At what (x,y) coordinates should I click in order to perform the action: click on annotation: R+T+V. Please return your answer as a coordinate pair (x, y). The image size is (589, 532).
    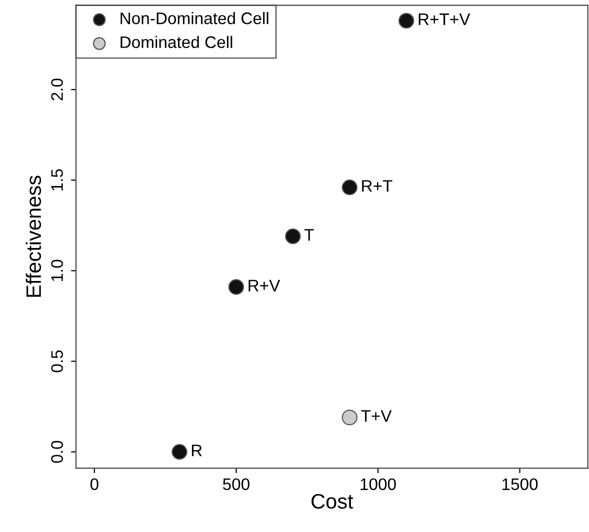
    Looking at the image, I should click on (444, 20).